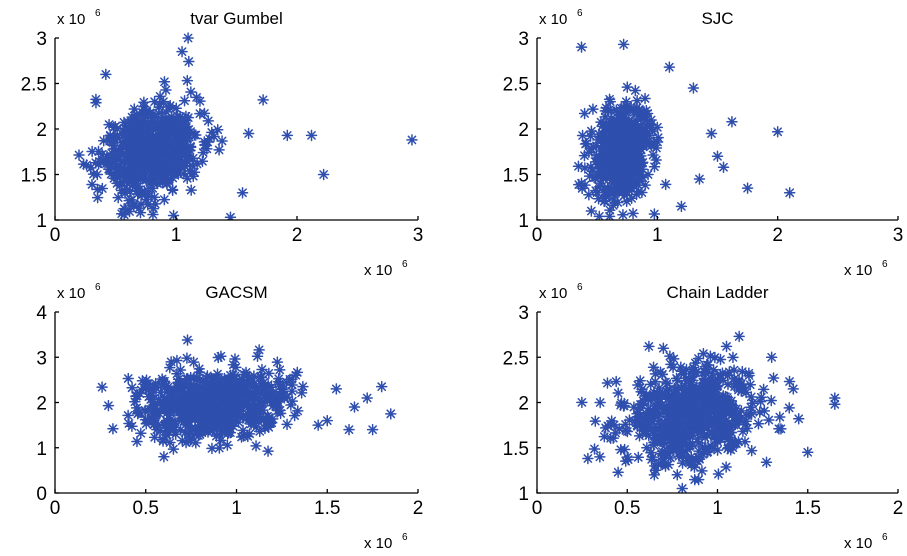 The width and height of the screenshot is (907, 556). Describe the element at coordinates (516, 358) in the screenshot. I see `y-tick-label: 2.5` at that location.